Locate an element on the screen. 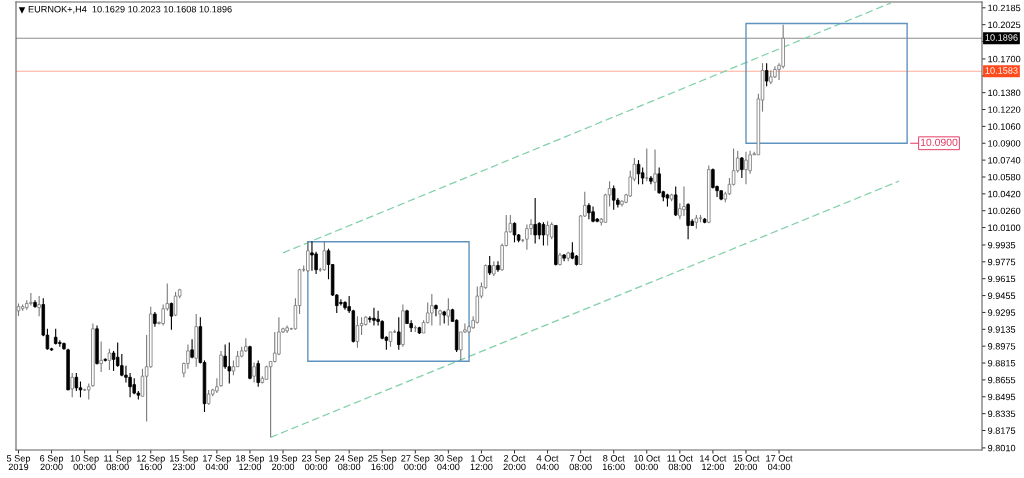 This screenshot has width=1024, height=478. y-tick-label: 9.9935 is located at coordinates (1001, 245).